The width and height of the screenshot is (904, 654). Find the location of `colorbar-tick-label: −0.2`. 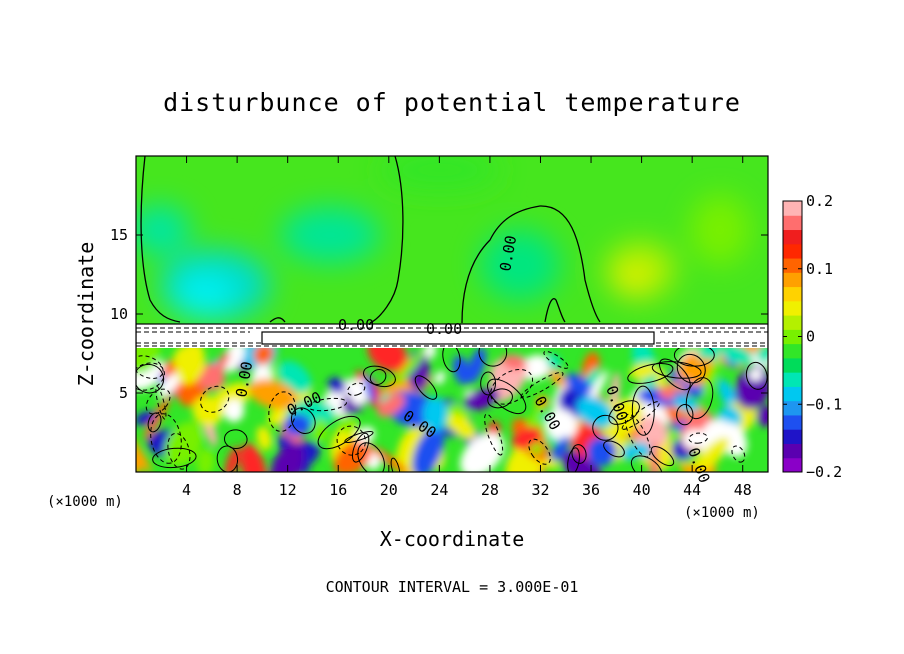

colorbar-tick-label: −0.2 is located at coordinates (824, 472).